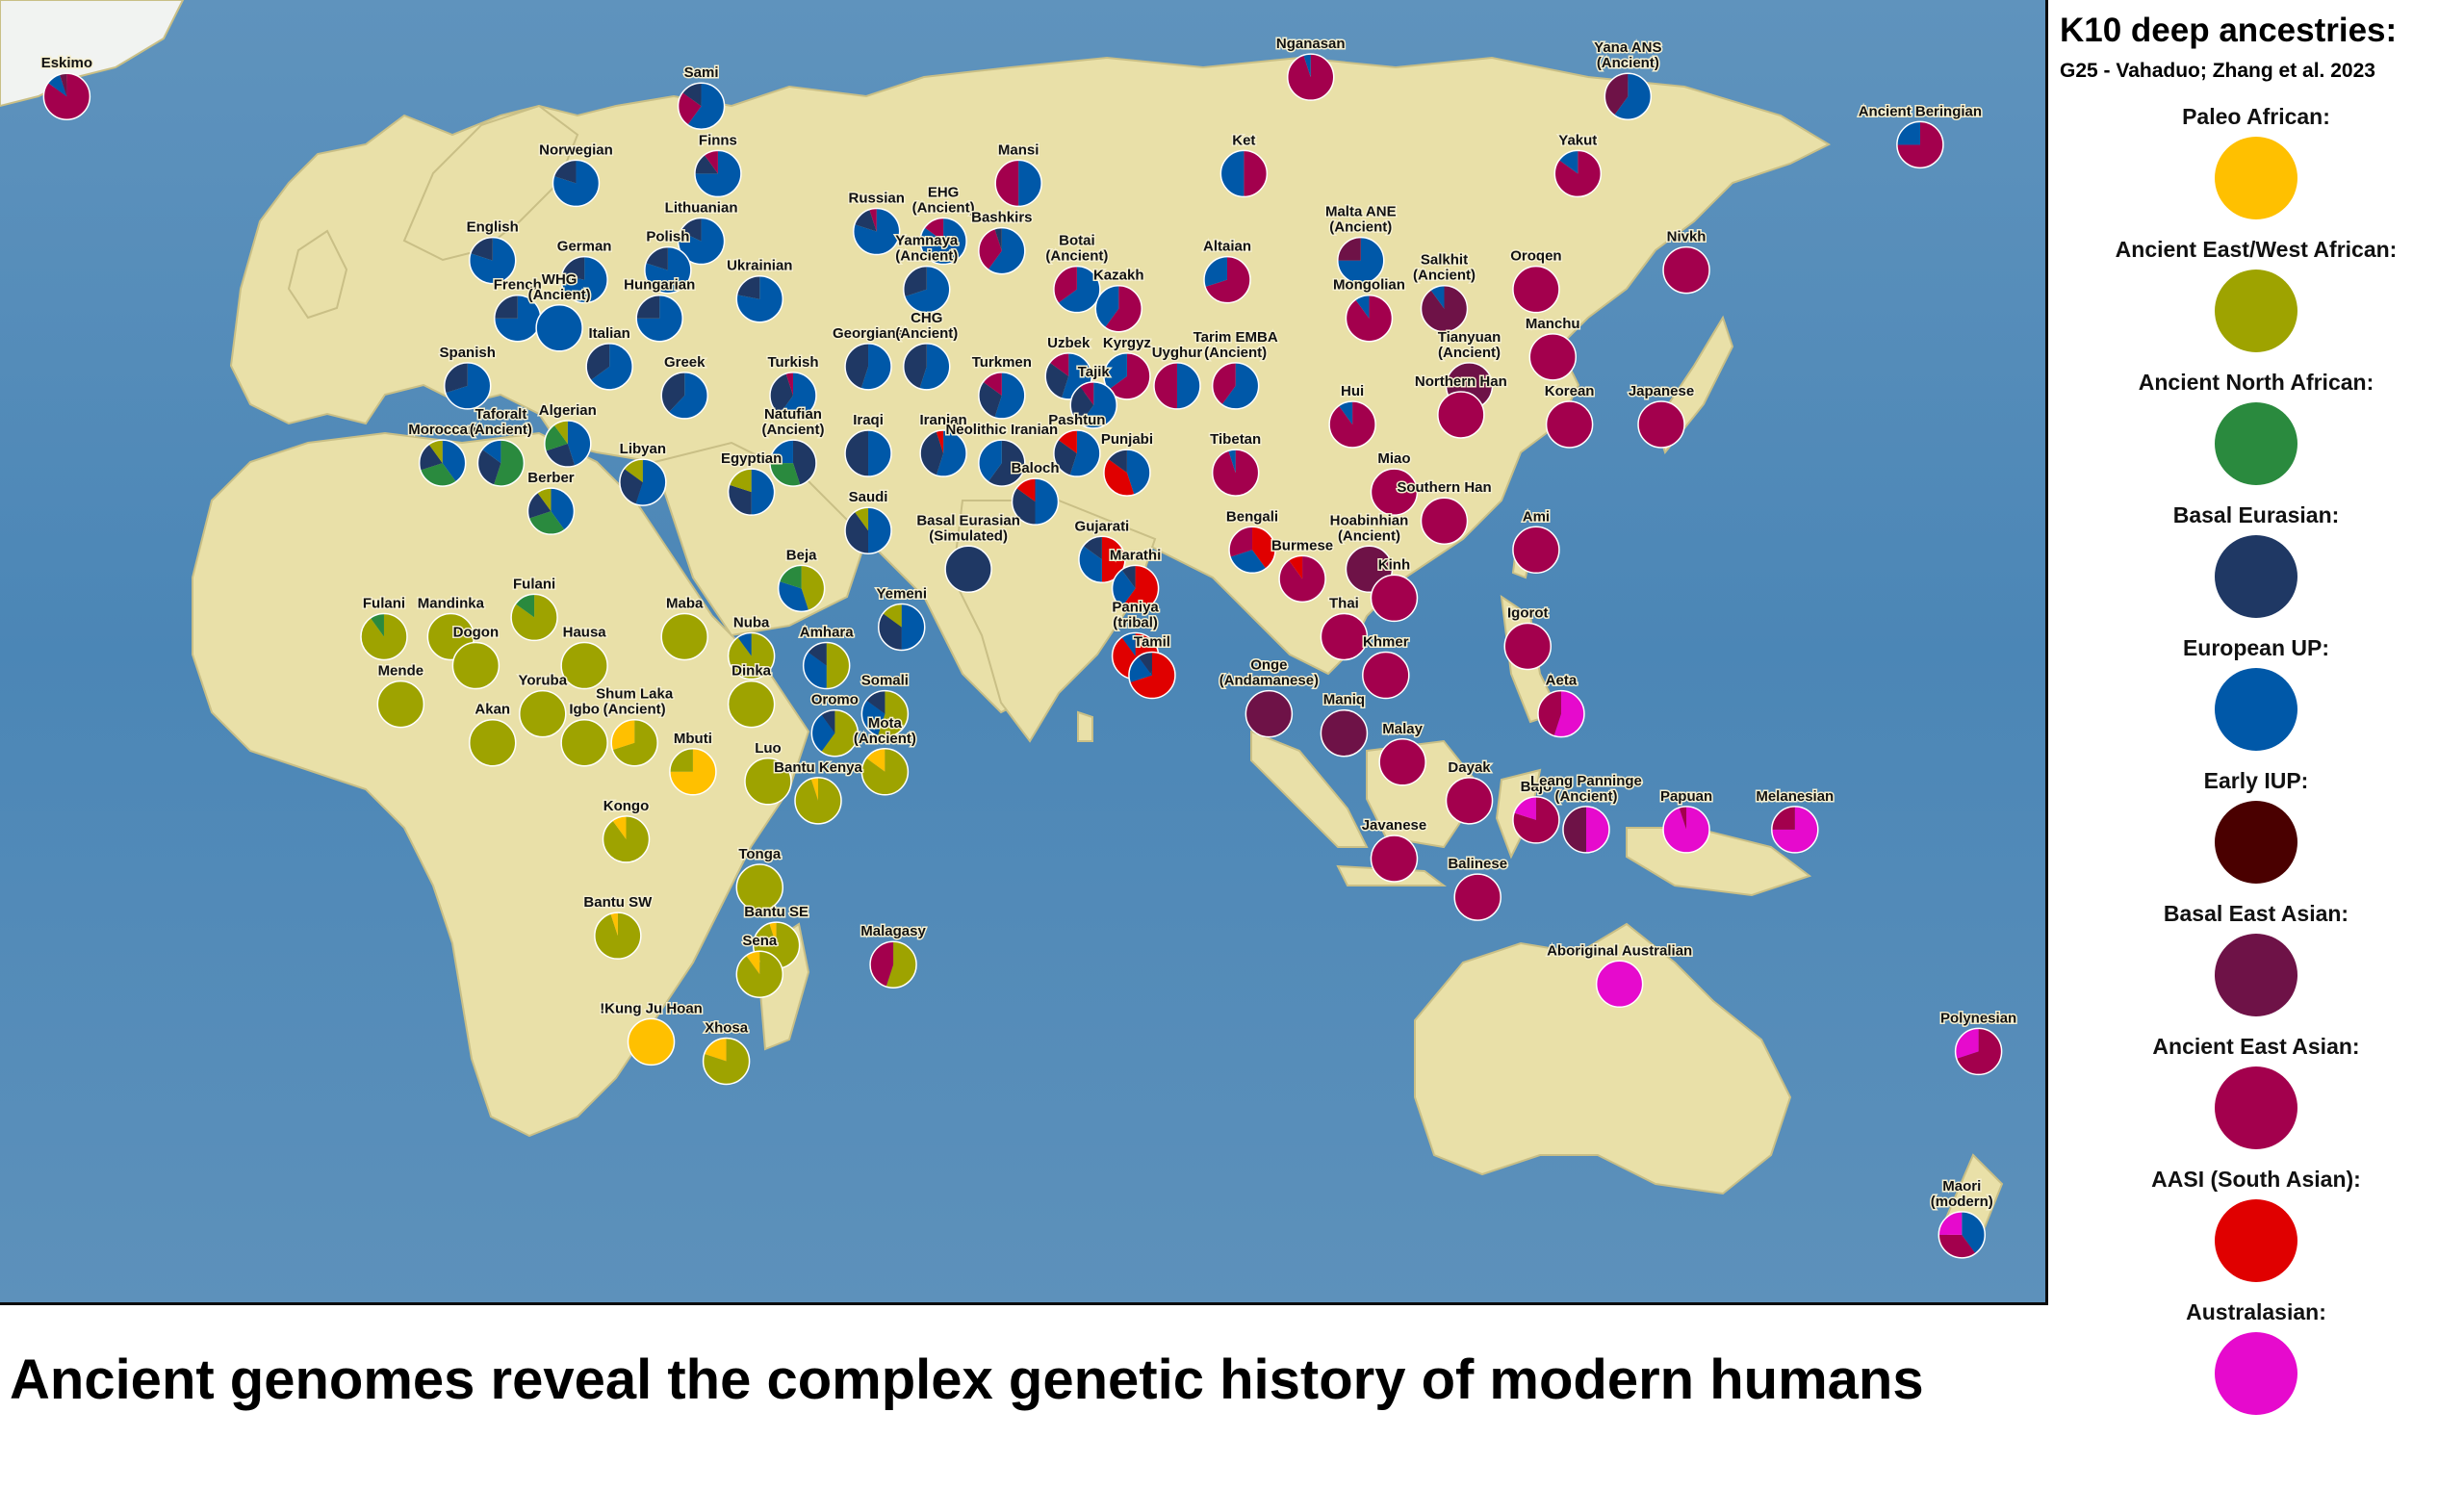  Describe the element at coordinates (2256, 830) in the screenshot. I see `legend-item-early-iup: Early IUP:` at that location.